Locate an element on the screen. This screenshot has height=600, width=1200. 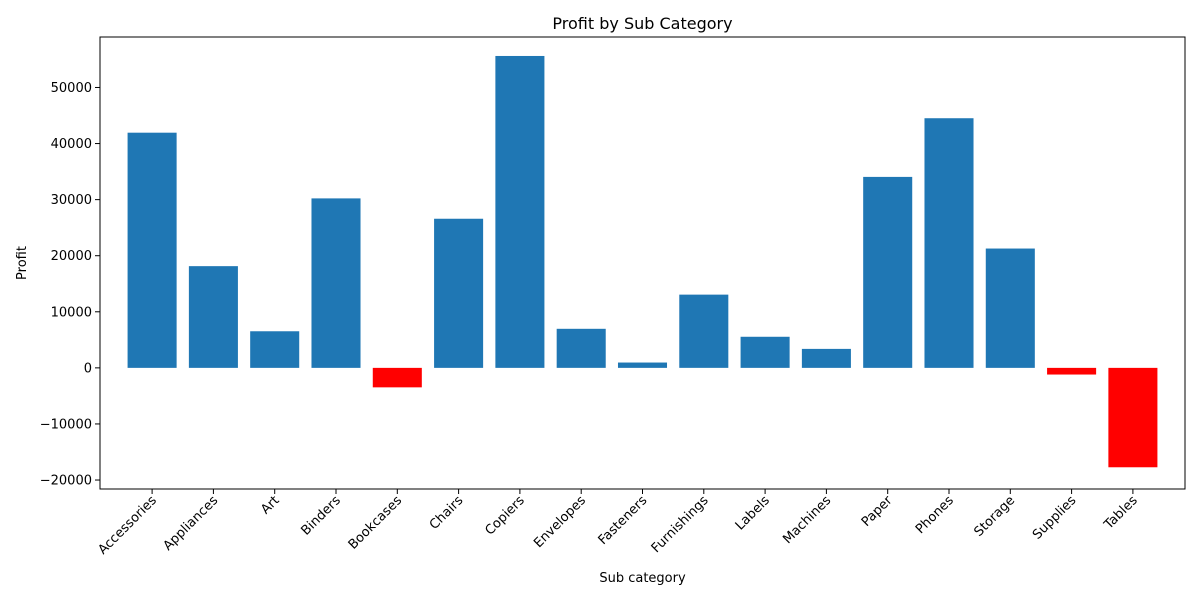
bar-envelopes is located at coordinates (581, 348).